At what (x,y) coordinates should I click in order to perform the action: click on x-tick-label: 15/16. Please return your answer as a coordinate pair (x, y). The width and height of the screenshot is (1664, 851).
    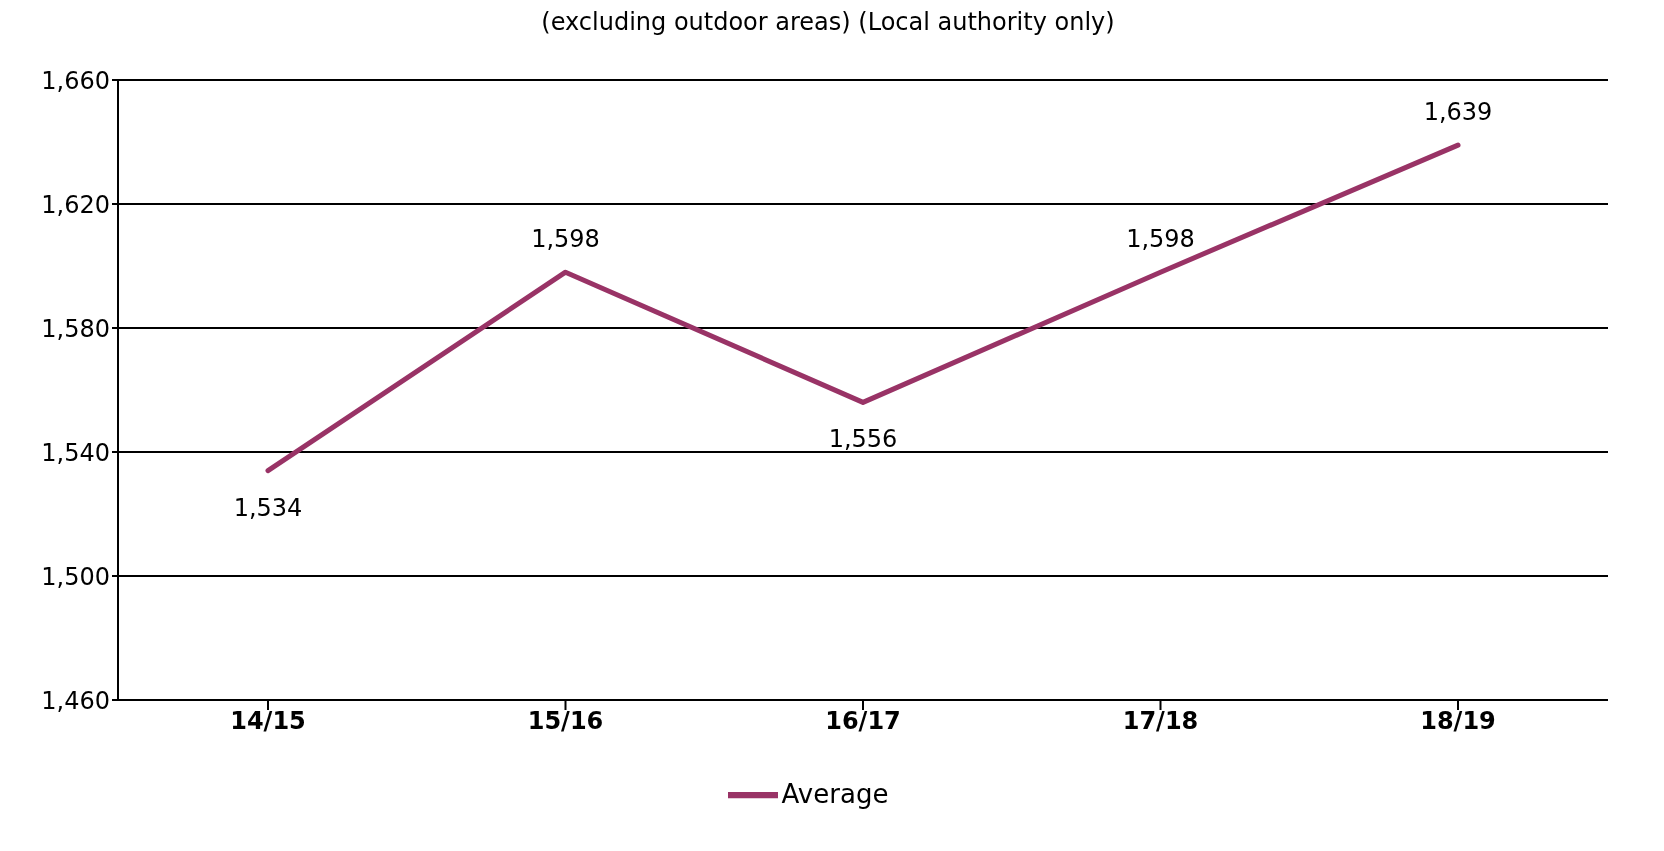
    Looking at the image, I should click on (565, 721).